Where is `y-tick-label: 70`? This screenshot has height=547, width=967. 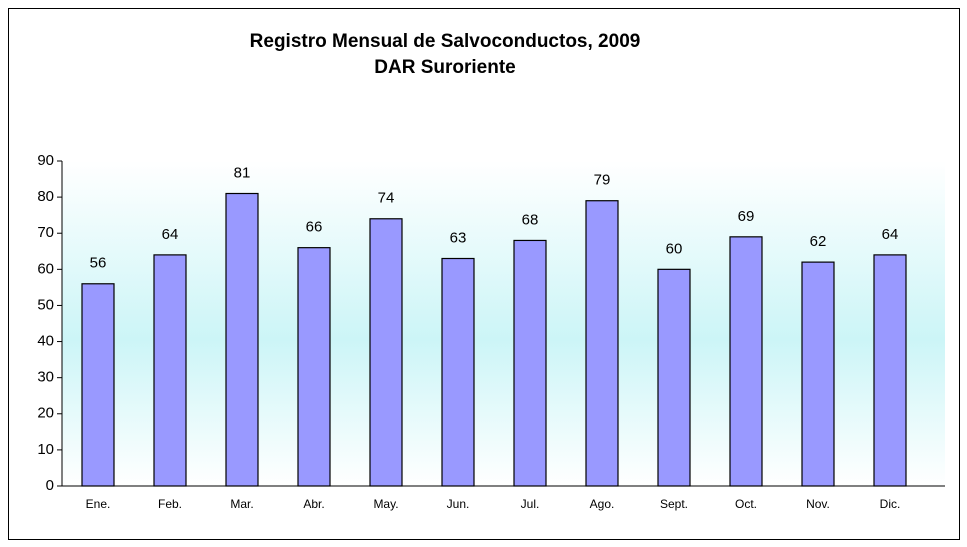 y-tick-label: 70 is located at coordinates (45, 232).